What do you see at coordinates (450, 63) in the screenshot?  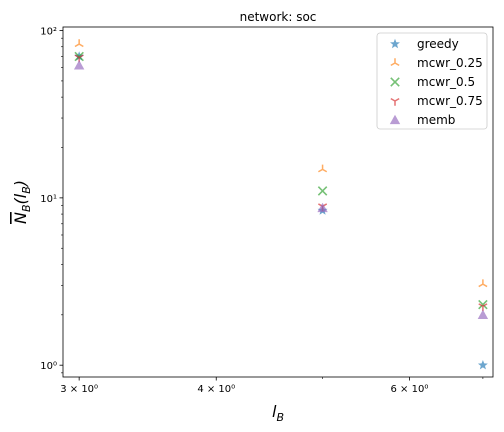 I see `legend-label: mcwr_0.25` at bounding box center [450, 63].